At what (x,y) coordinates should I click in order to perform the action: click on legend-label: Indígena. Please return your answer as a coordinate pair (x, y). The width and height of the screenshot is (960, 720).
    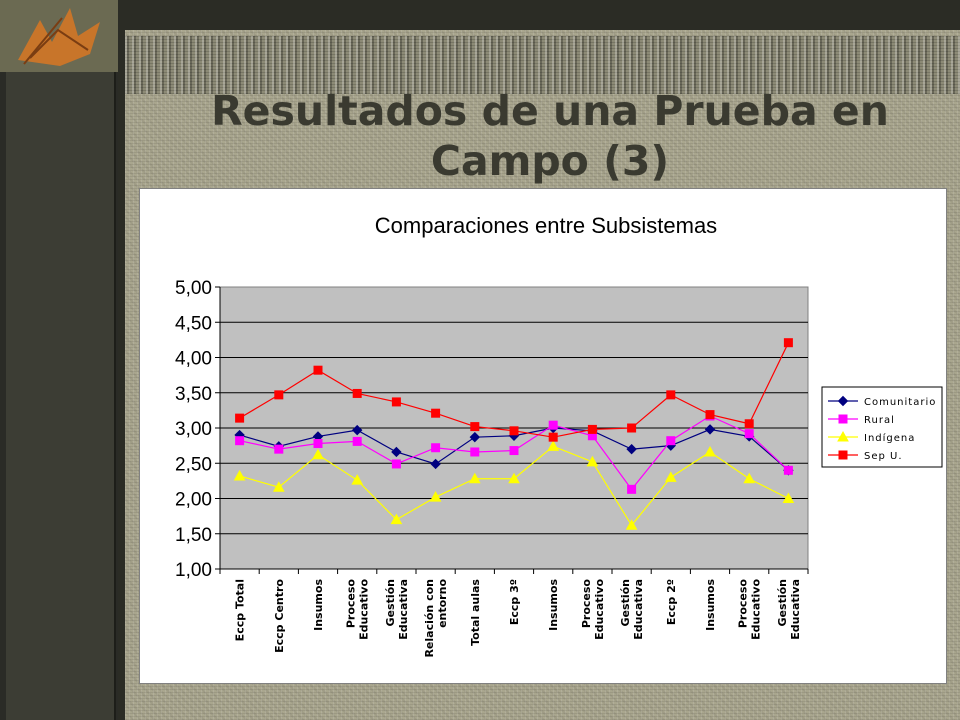
    Looking at the image, I should click on (889, 438).